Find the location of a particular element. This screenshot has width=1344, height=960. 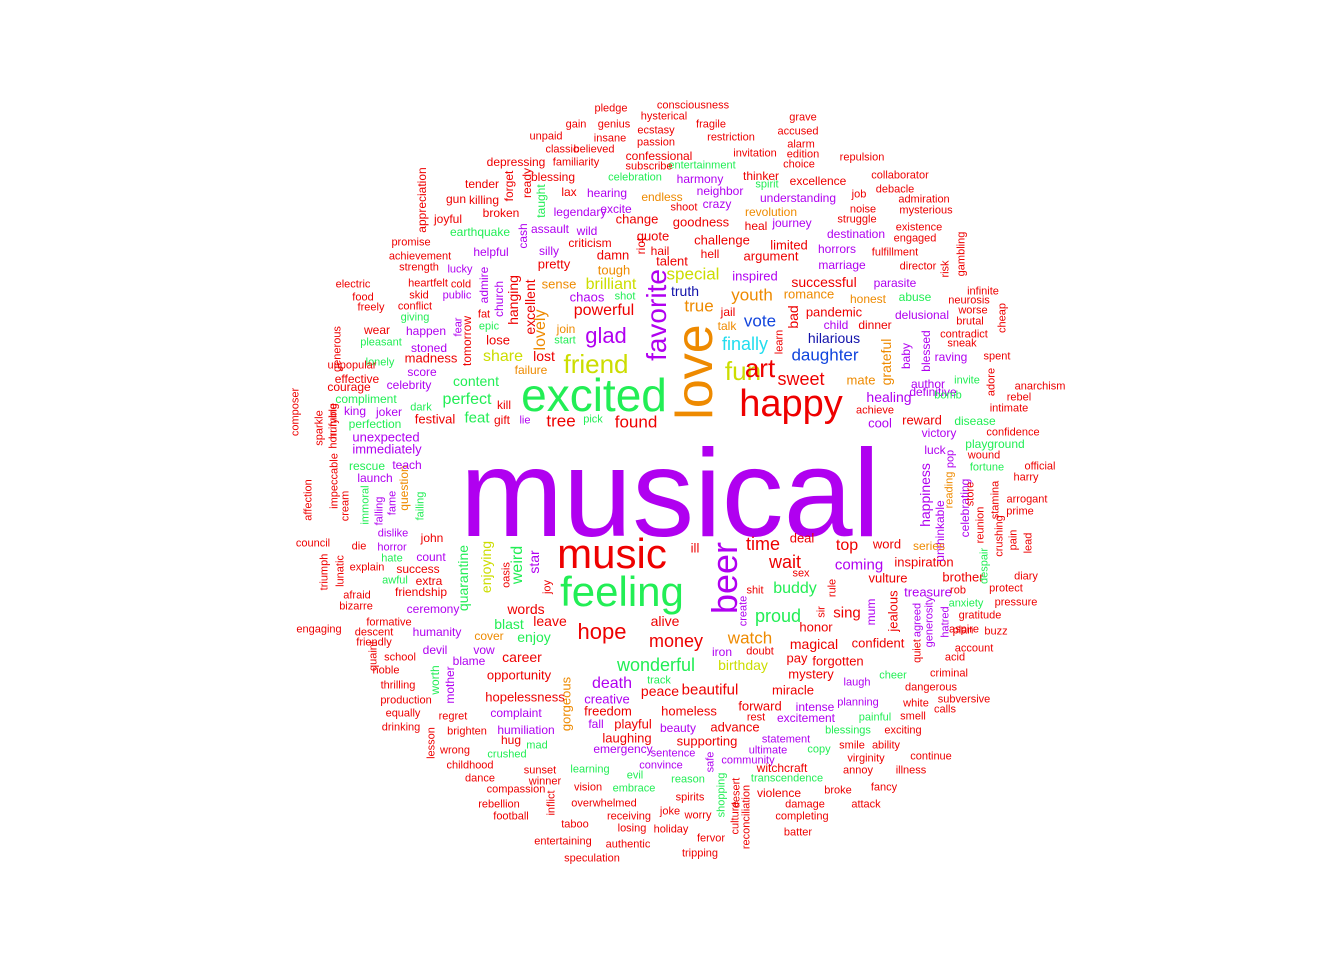

word-reunion: reunion is located at coordinates (980, 525).